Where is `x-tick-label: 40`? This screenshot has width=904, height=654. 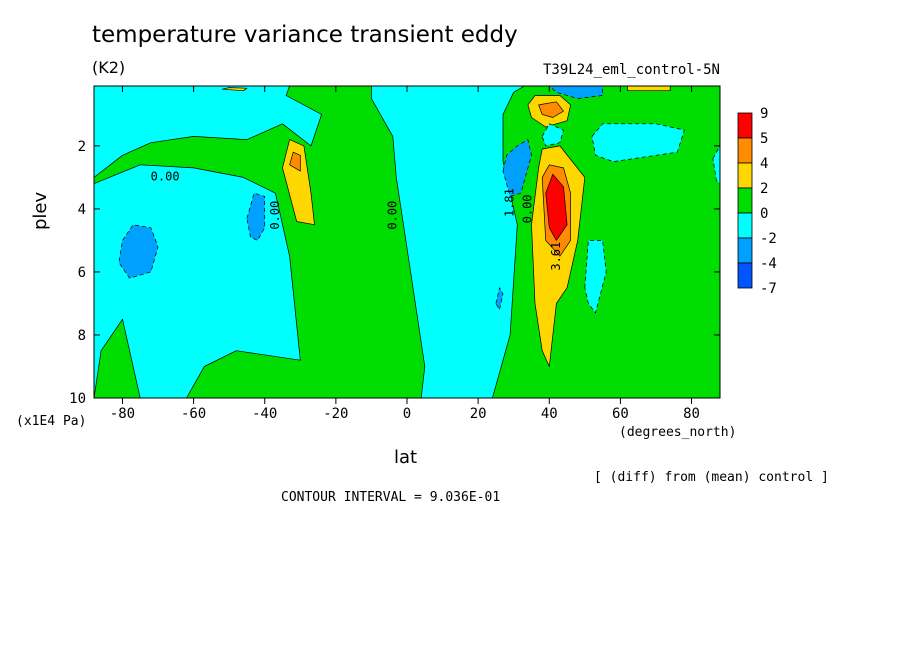 x-tick-label: 40 is located at coordinates (549, 414).